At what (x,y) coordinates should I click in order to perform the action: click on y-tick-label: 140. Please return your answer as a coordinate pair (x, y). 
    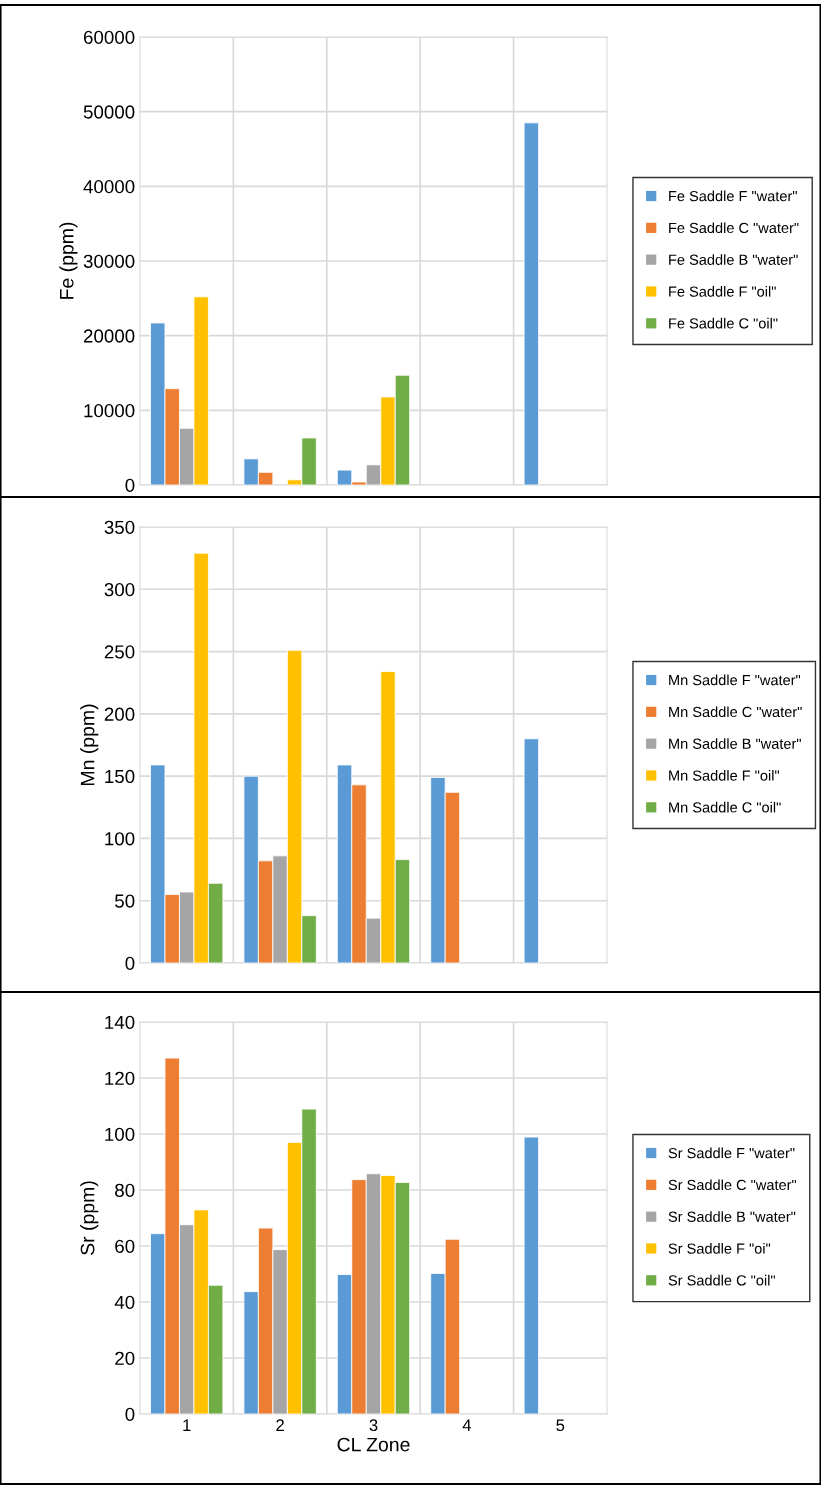
    Looking at the image, I should click on (120, 1022).